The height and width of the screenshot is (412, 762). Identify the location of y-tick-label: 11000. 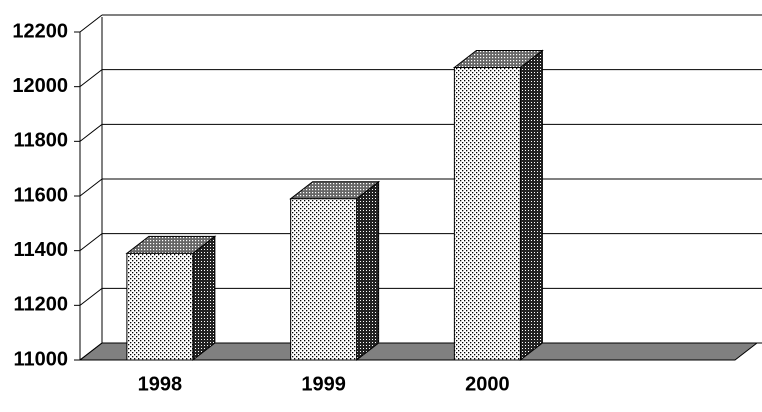
(40, 359).